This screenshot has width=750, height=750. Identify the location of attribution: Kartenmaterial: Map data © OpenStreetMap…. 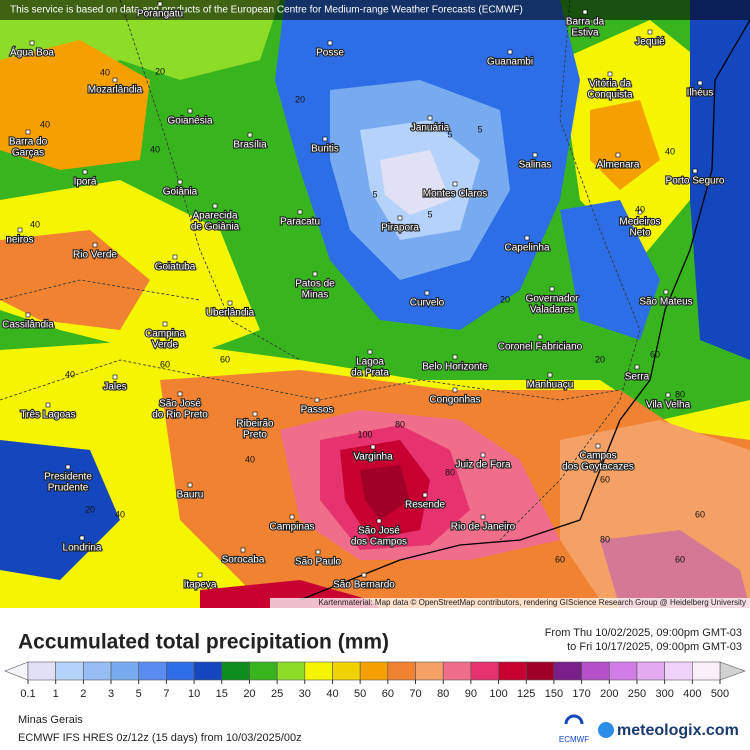
(532, 602).